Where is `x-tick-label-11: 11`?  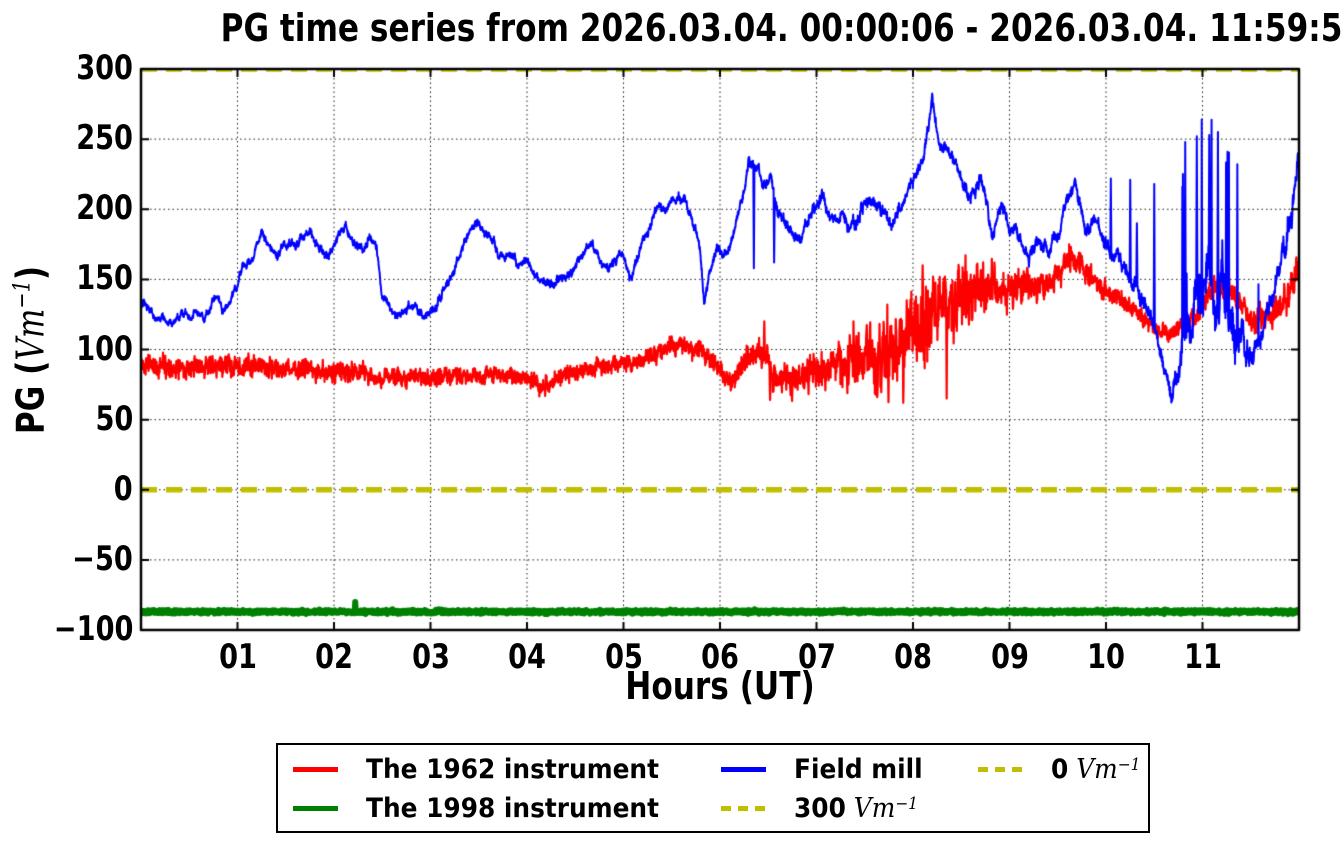
x-tick-label-11: 11 is located at coordinates (1202, 657).